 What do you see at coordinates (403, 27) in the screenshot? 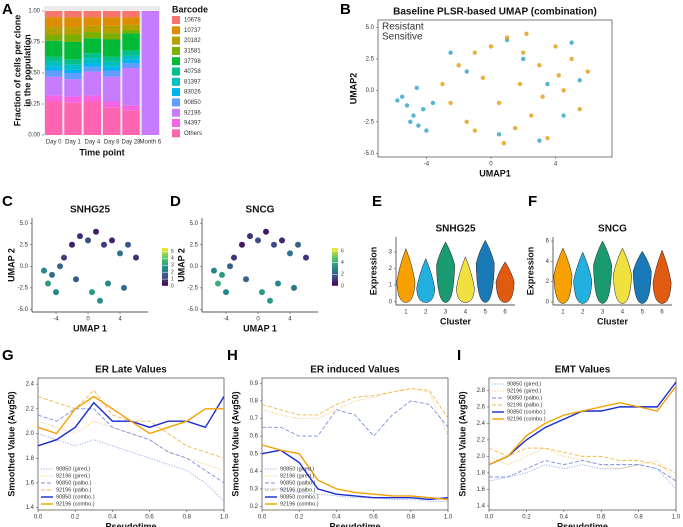
I see `legend-label: Resistant` at bounding box center [403, 27].